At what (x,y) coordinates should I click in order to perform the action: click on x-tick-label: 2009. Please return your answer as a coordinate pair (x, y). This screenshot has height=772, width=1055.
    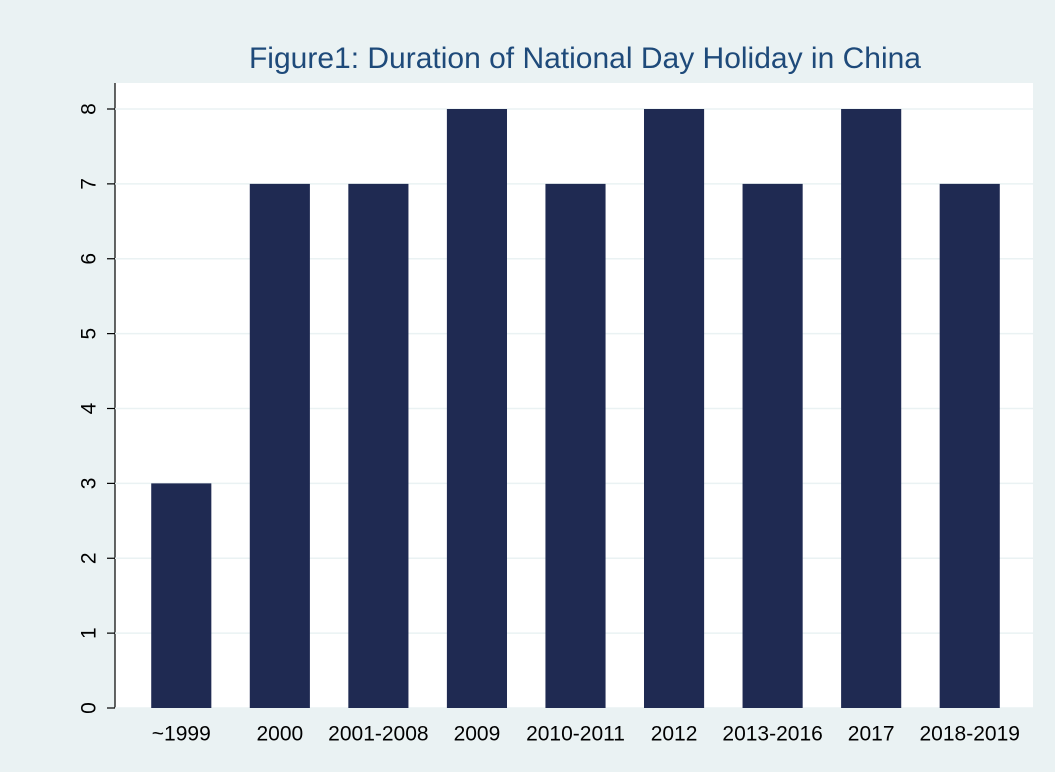
    Looking at the image, I should click on (477, 734).